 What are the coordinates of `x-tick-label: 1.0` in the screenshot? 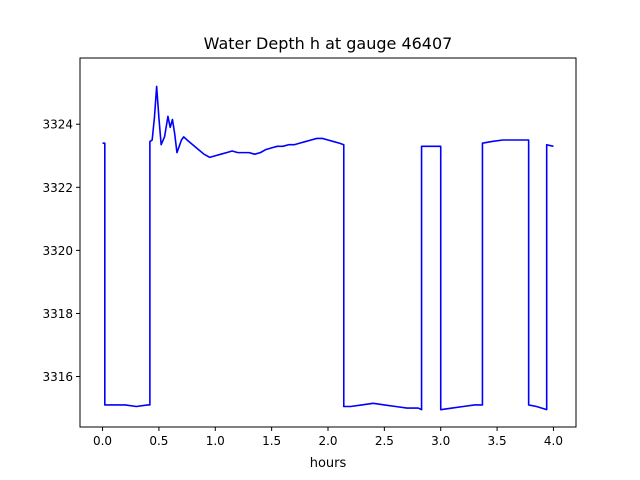 It's located at (215, 441).